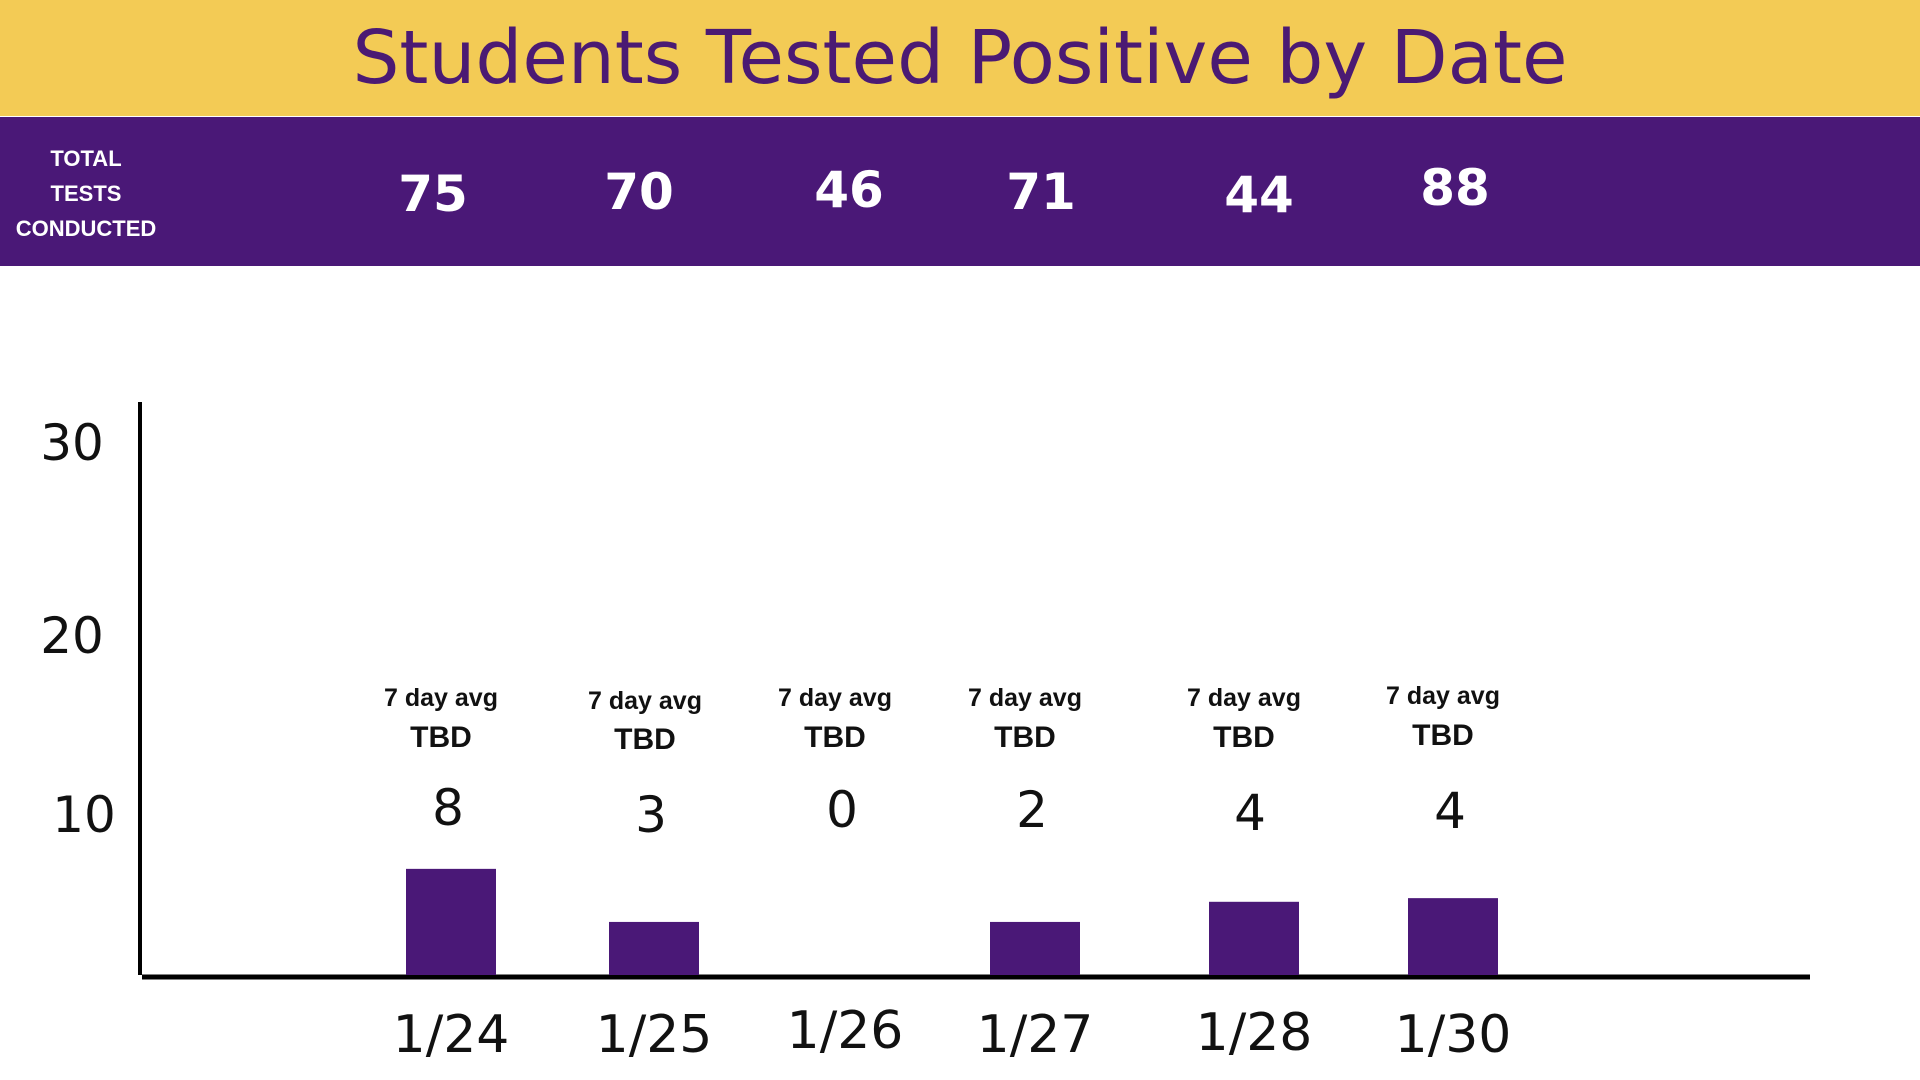  Describe the element at coordinates (72, 636) in the screenshot. I see `y-tick-label: 20` at that location.